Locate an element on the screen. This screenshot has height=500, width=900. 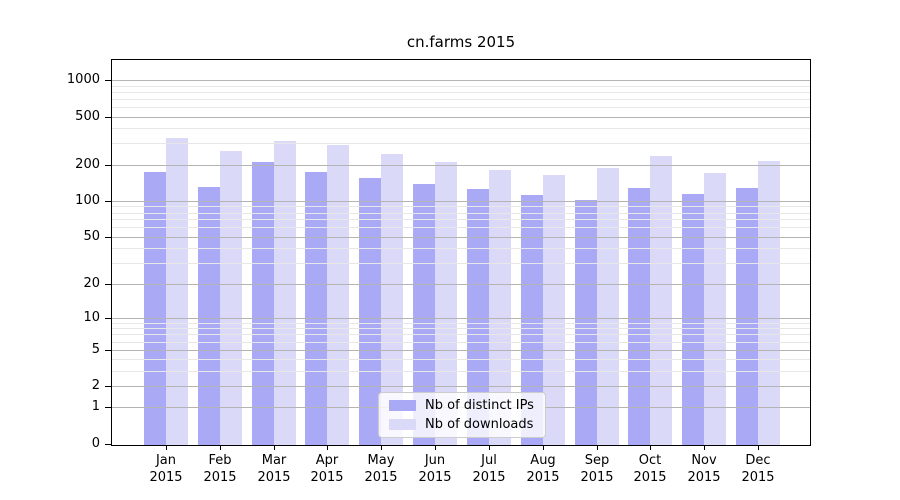
x-tick-label: Jan 2015 is located at coordinates (166, 469).